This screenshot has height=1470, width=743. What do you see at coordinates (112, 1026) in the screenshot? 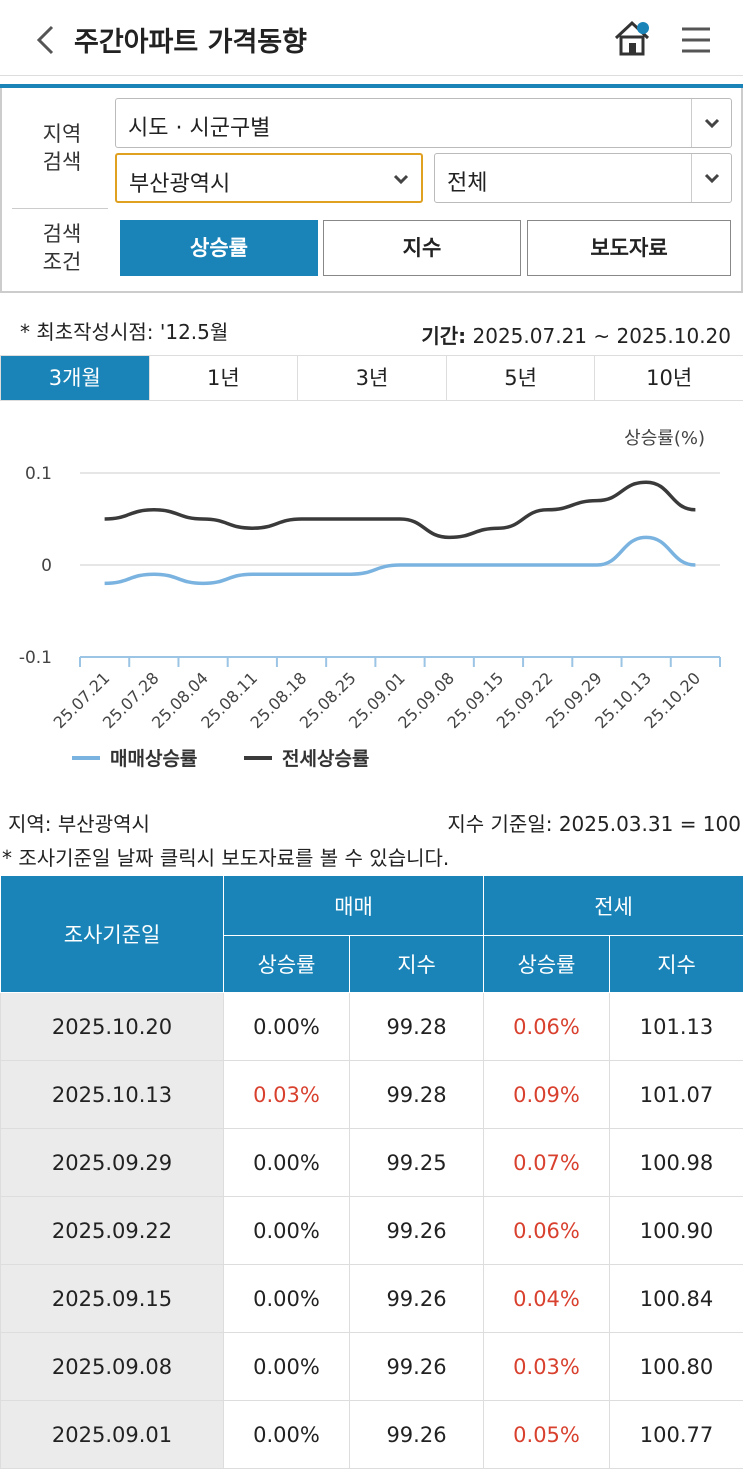
I see `date-cell: 2025.10.20` at bounding box center [112, 1026].